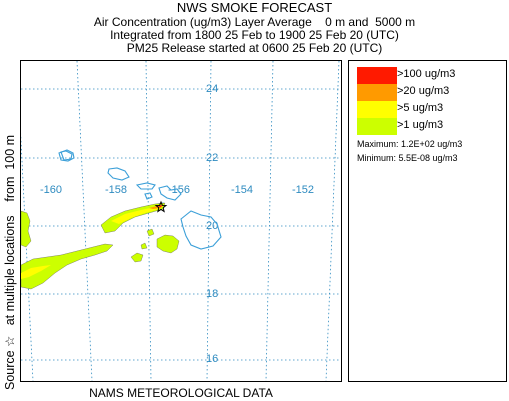 The height and width of the screenshot is (401, 509). I want to click on niihau-coast, so click(66, 155).